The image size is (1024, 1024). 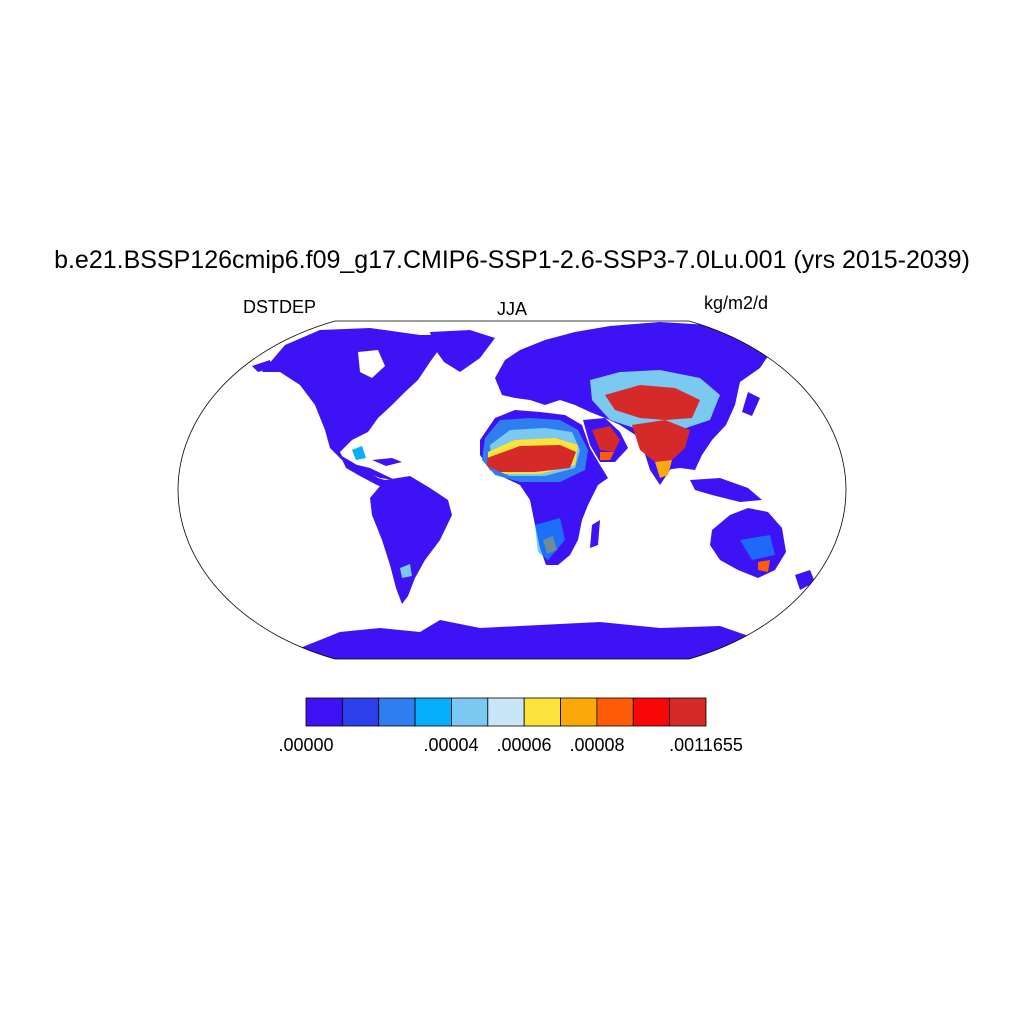 What do you see at coordinates (524, 745) in the screenshot?
I see `colorbar-tick-label: .00006` at bounding box center [524, 745].